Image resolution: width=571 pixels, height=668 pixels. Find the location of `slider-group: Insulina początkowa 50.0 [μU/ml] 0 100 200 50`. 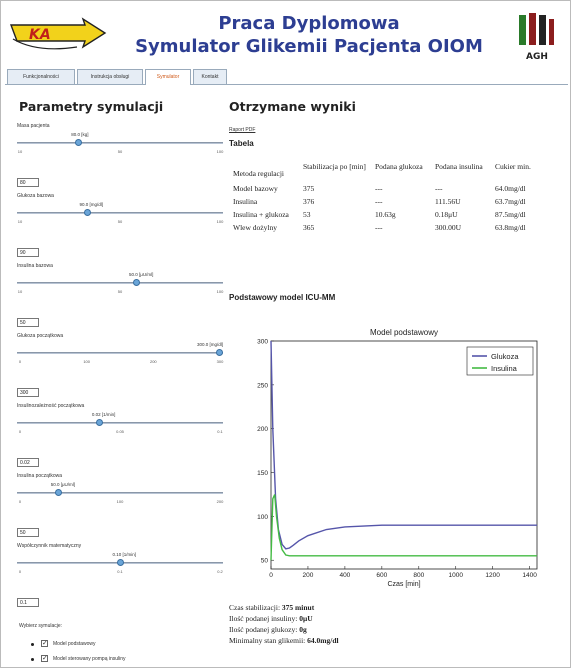

slider-group: Insulina początkowa 50.0 [μU/ml] 0 100 200 50 is located at coordinates (120, 506).